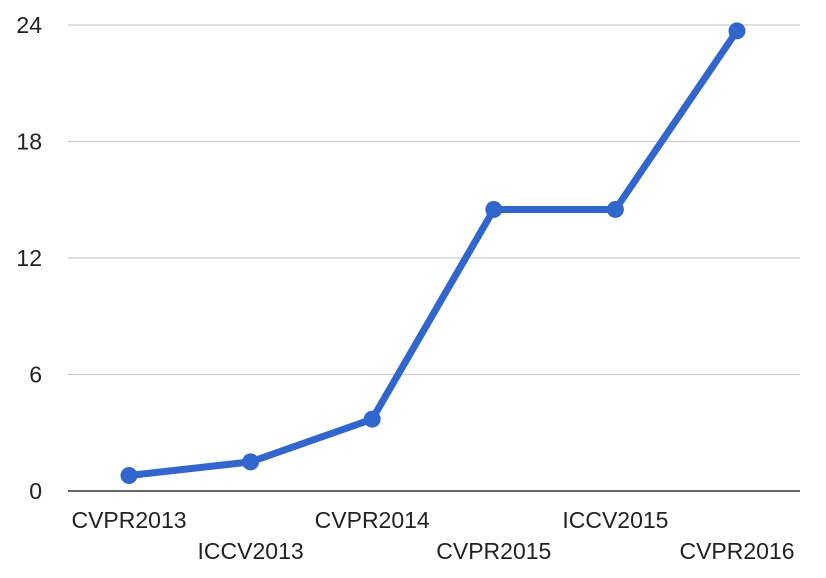 The image size is (826, 578). Describe the element at coordinates (35, 491) in the screenshot. I see `y-tick-label: 0` at that location.